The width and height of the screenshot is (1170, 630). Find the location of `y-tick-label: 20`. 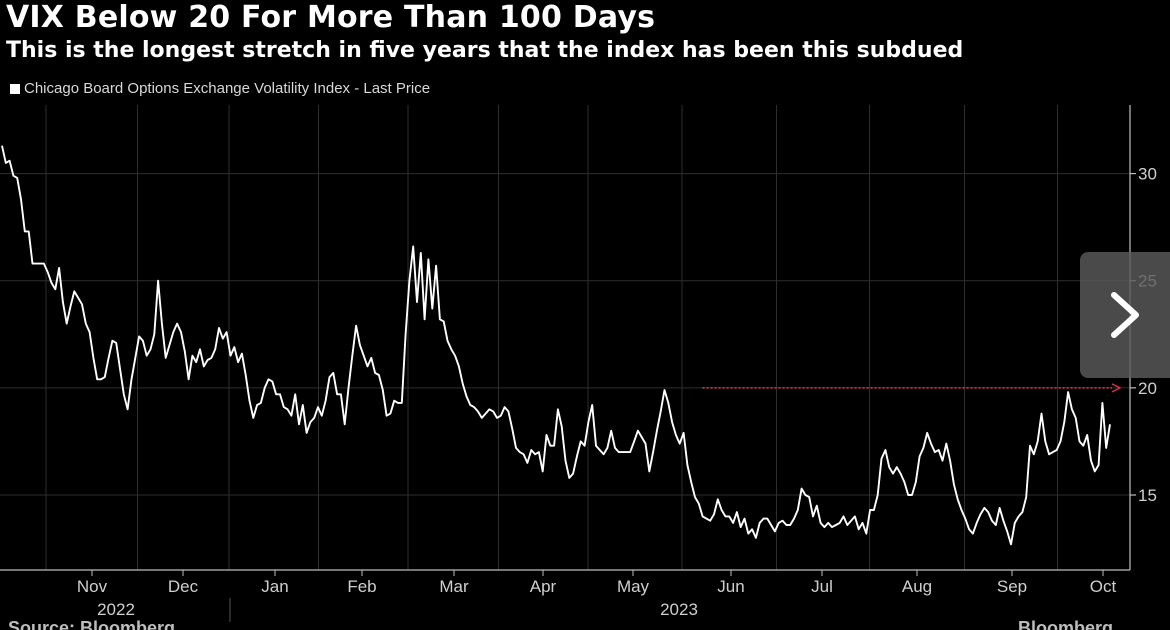

y-tick-label: 20 is located at coordinates (1147, 388).